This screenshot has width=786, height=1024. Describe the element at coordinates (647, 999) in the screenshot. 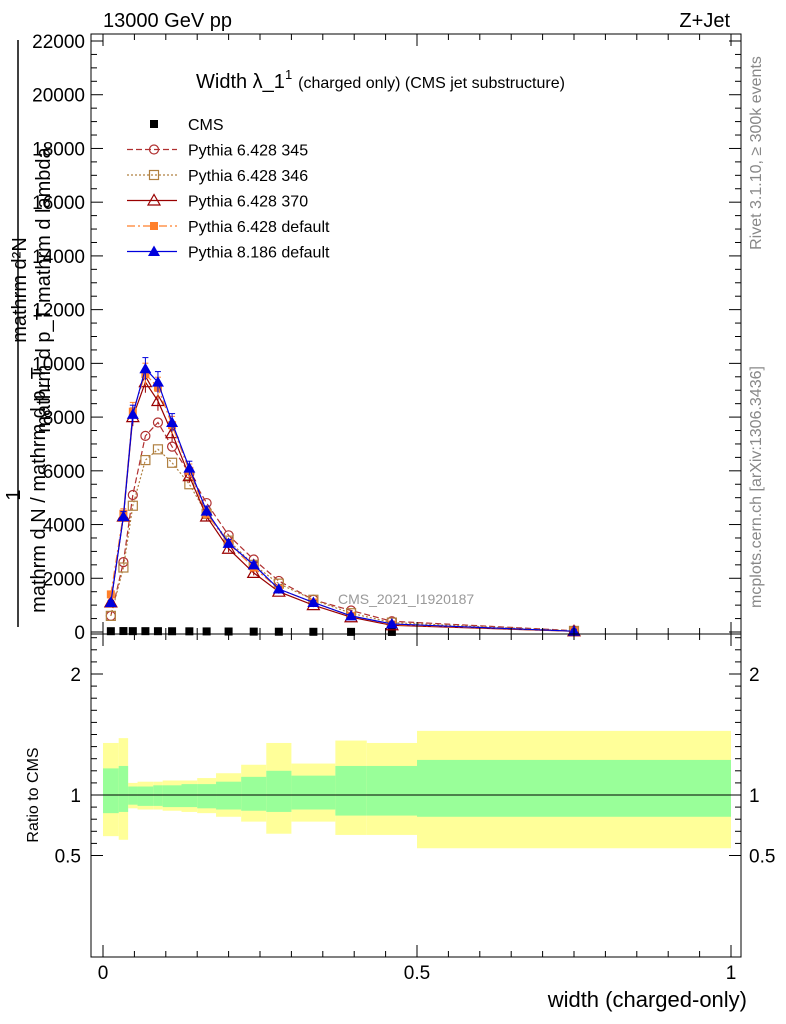

I see `x-axis-label: width (charged-only)` at that location.